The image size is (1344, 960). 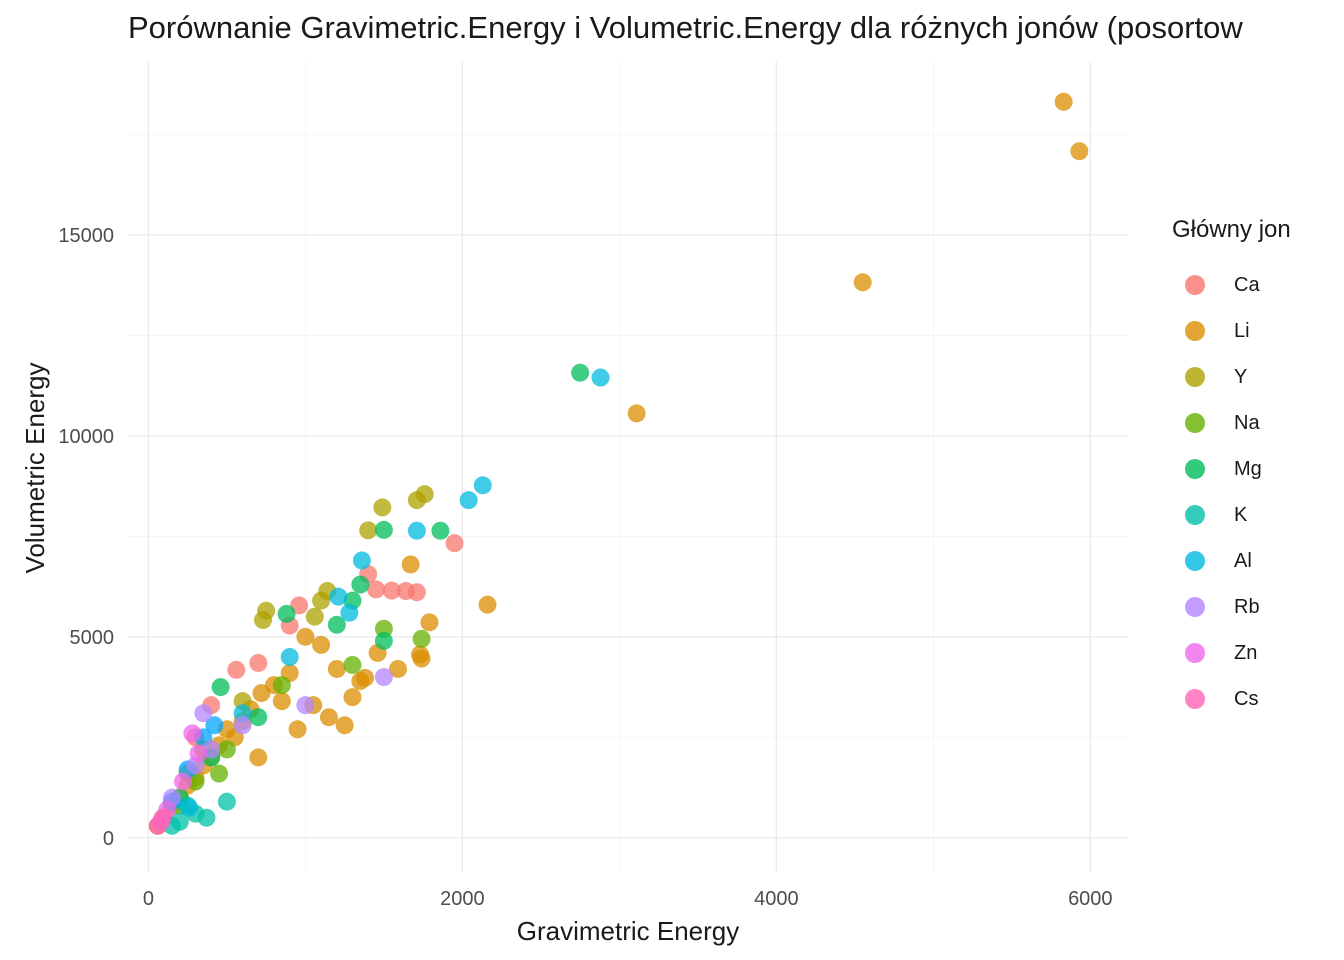 What do you see at coordinates (1246, 652) in the screenshot?
I see `legend-label: Zn` at bounding box center [1246, 652].